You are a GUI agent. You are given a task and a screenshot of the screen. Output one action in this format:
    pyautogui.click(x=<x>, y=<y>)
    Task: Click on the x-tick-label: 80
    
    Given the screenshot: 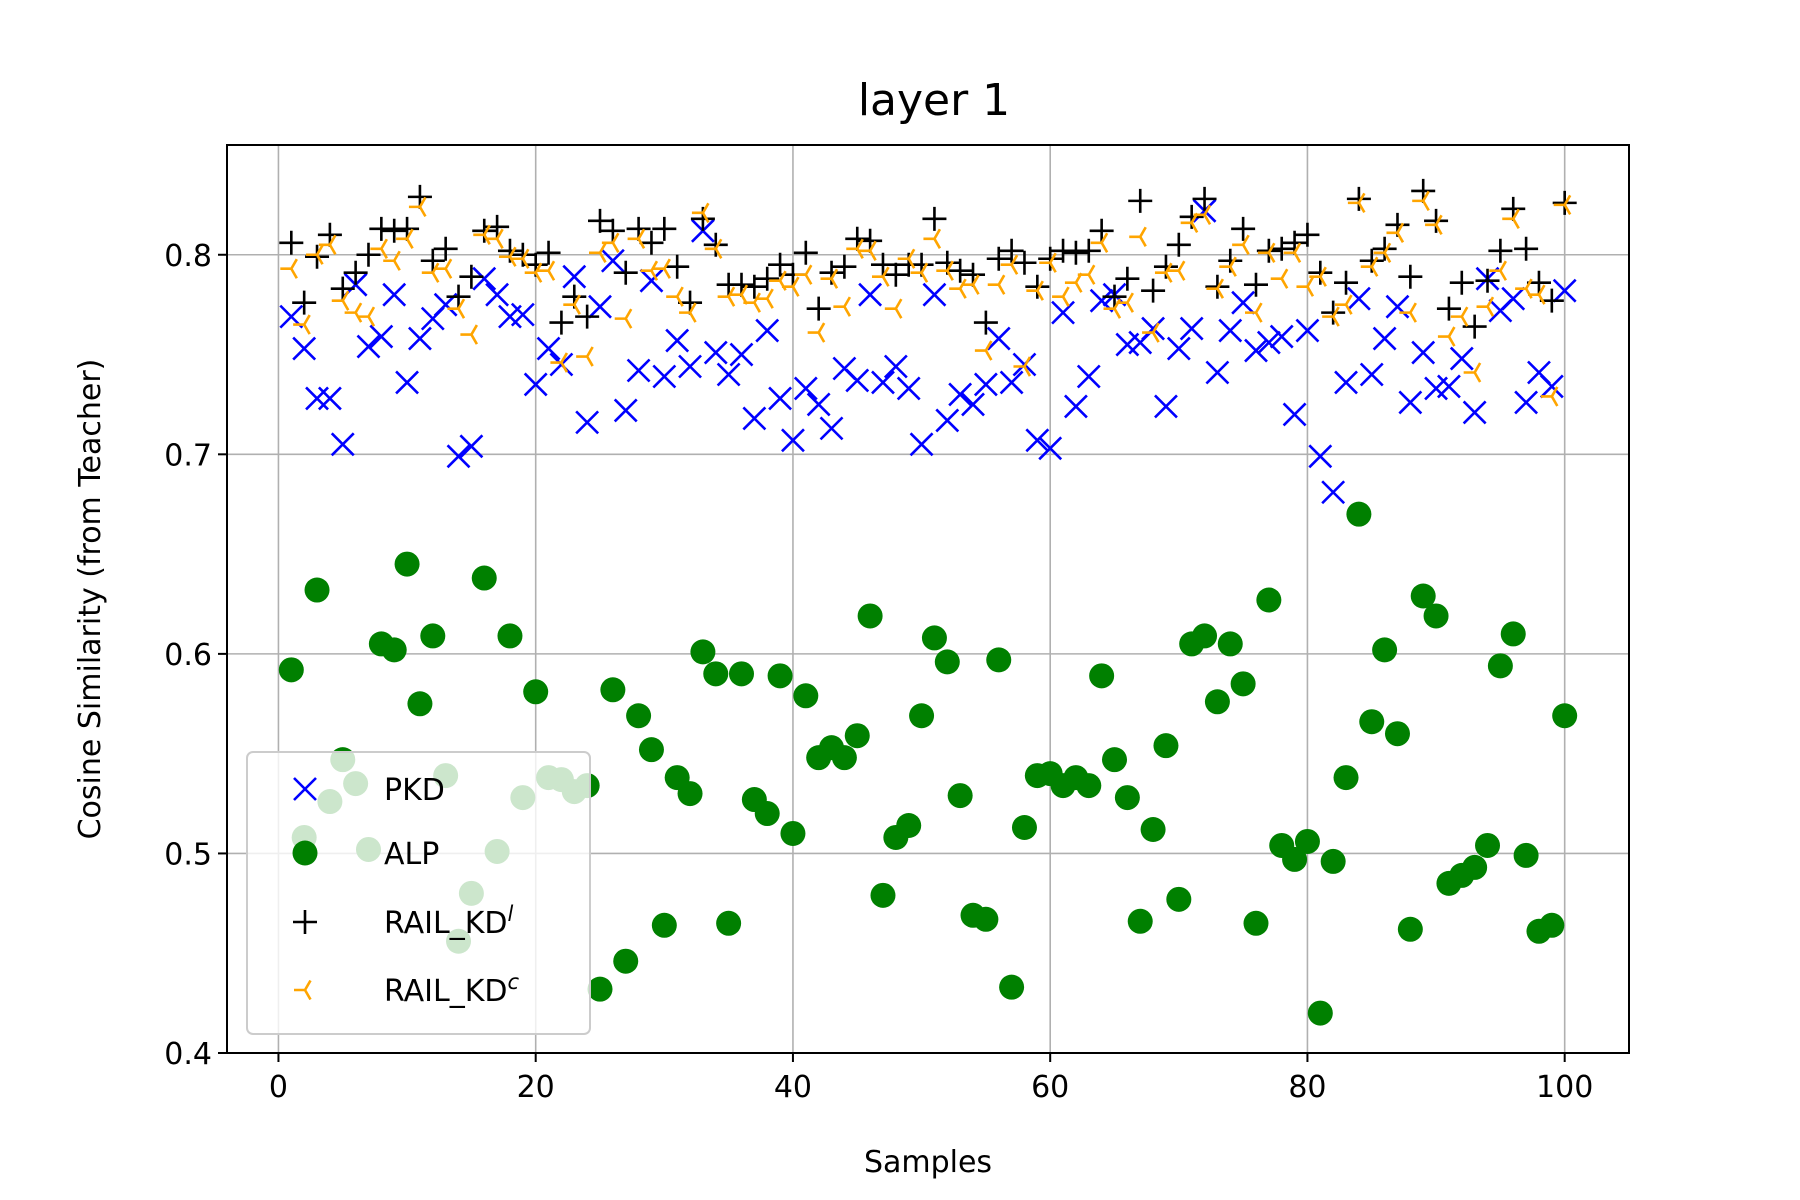 What is the action you would take?
    pyautogui.click(x=1307, y=1087)
    